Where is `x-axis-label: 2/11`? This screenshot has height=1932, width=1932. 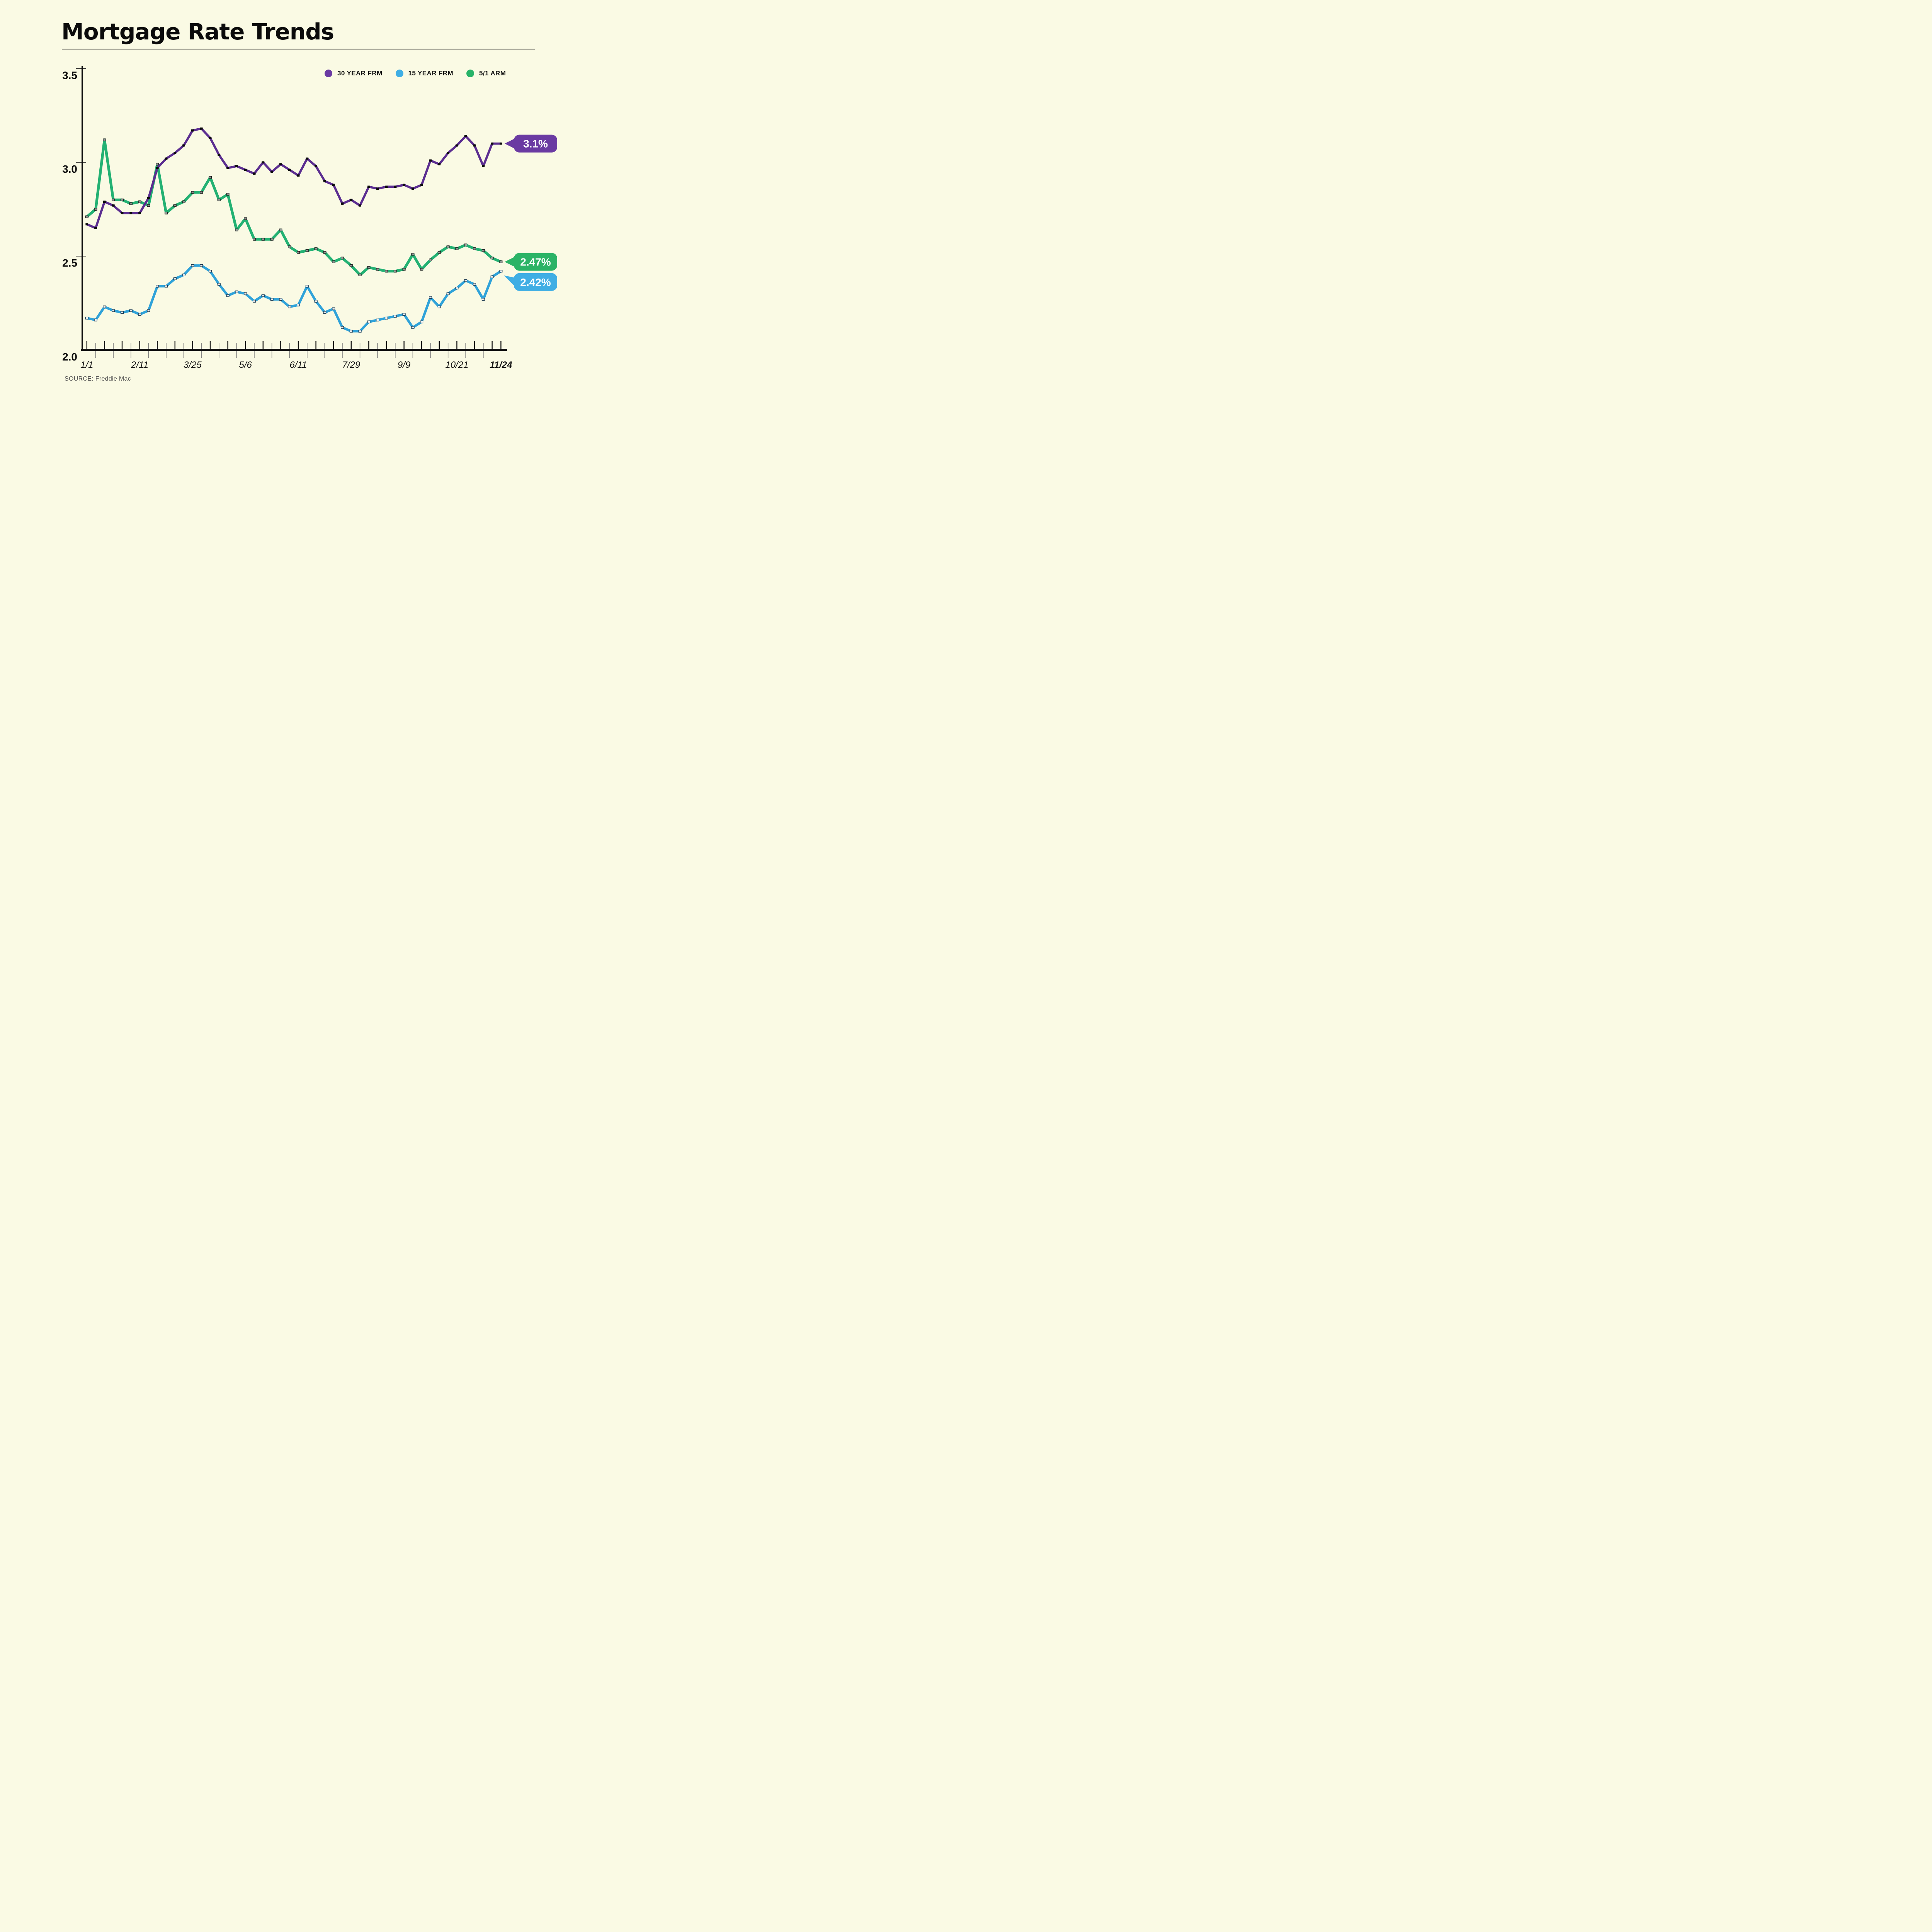 x-axis-label: 2/11 is located at coordinates (139, 365).